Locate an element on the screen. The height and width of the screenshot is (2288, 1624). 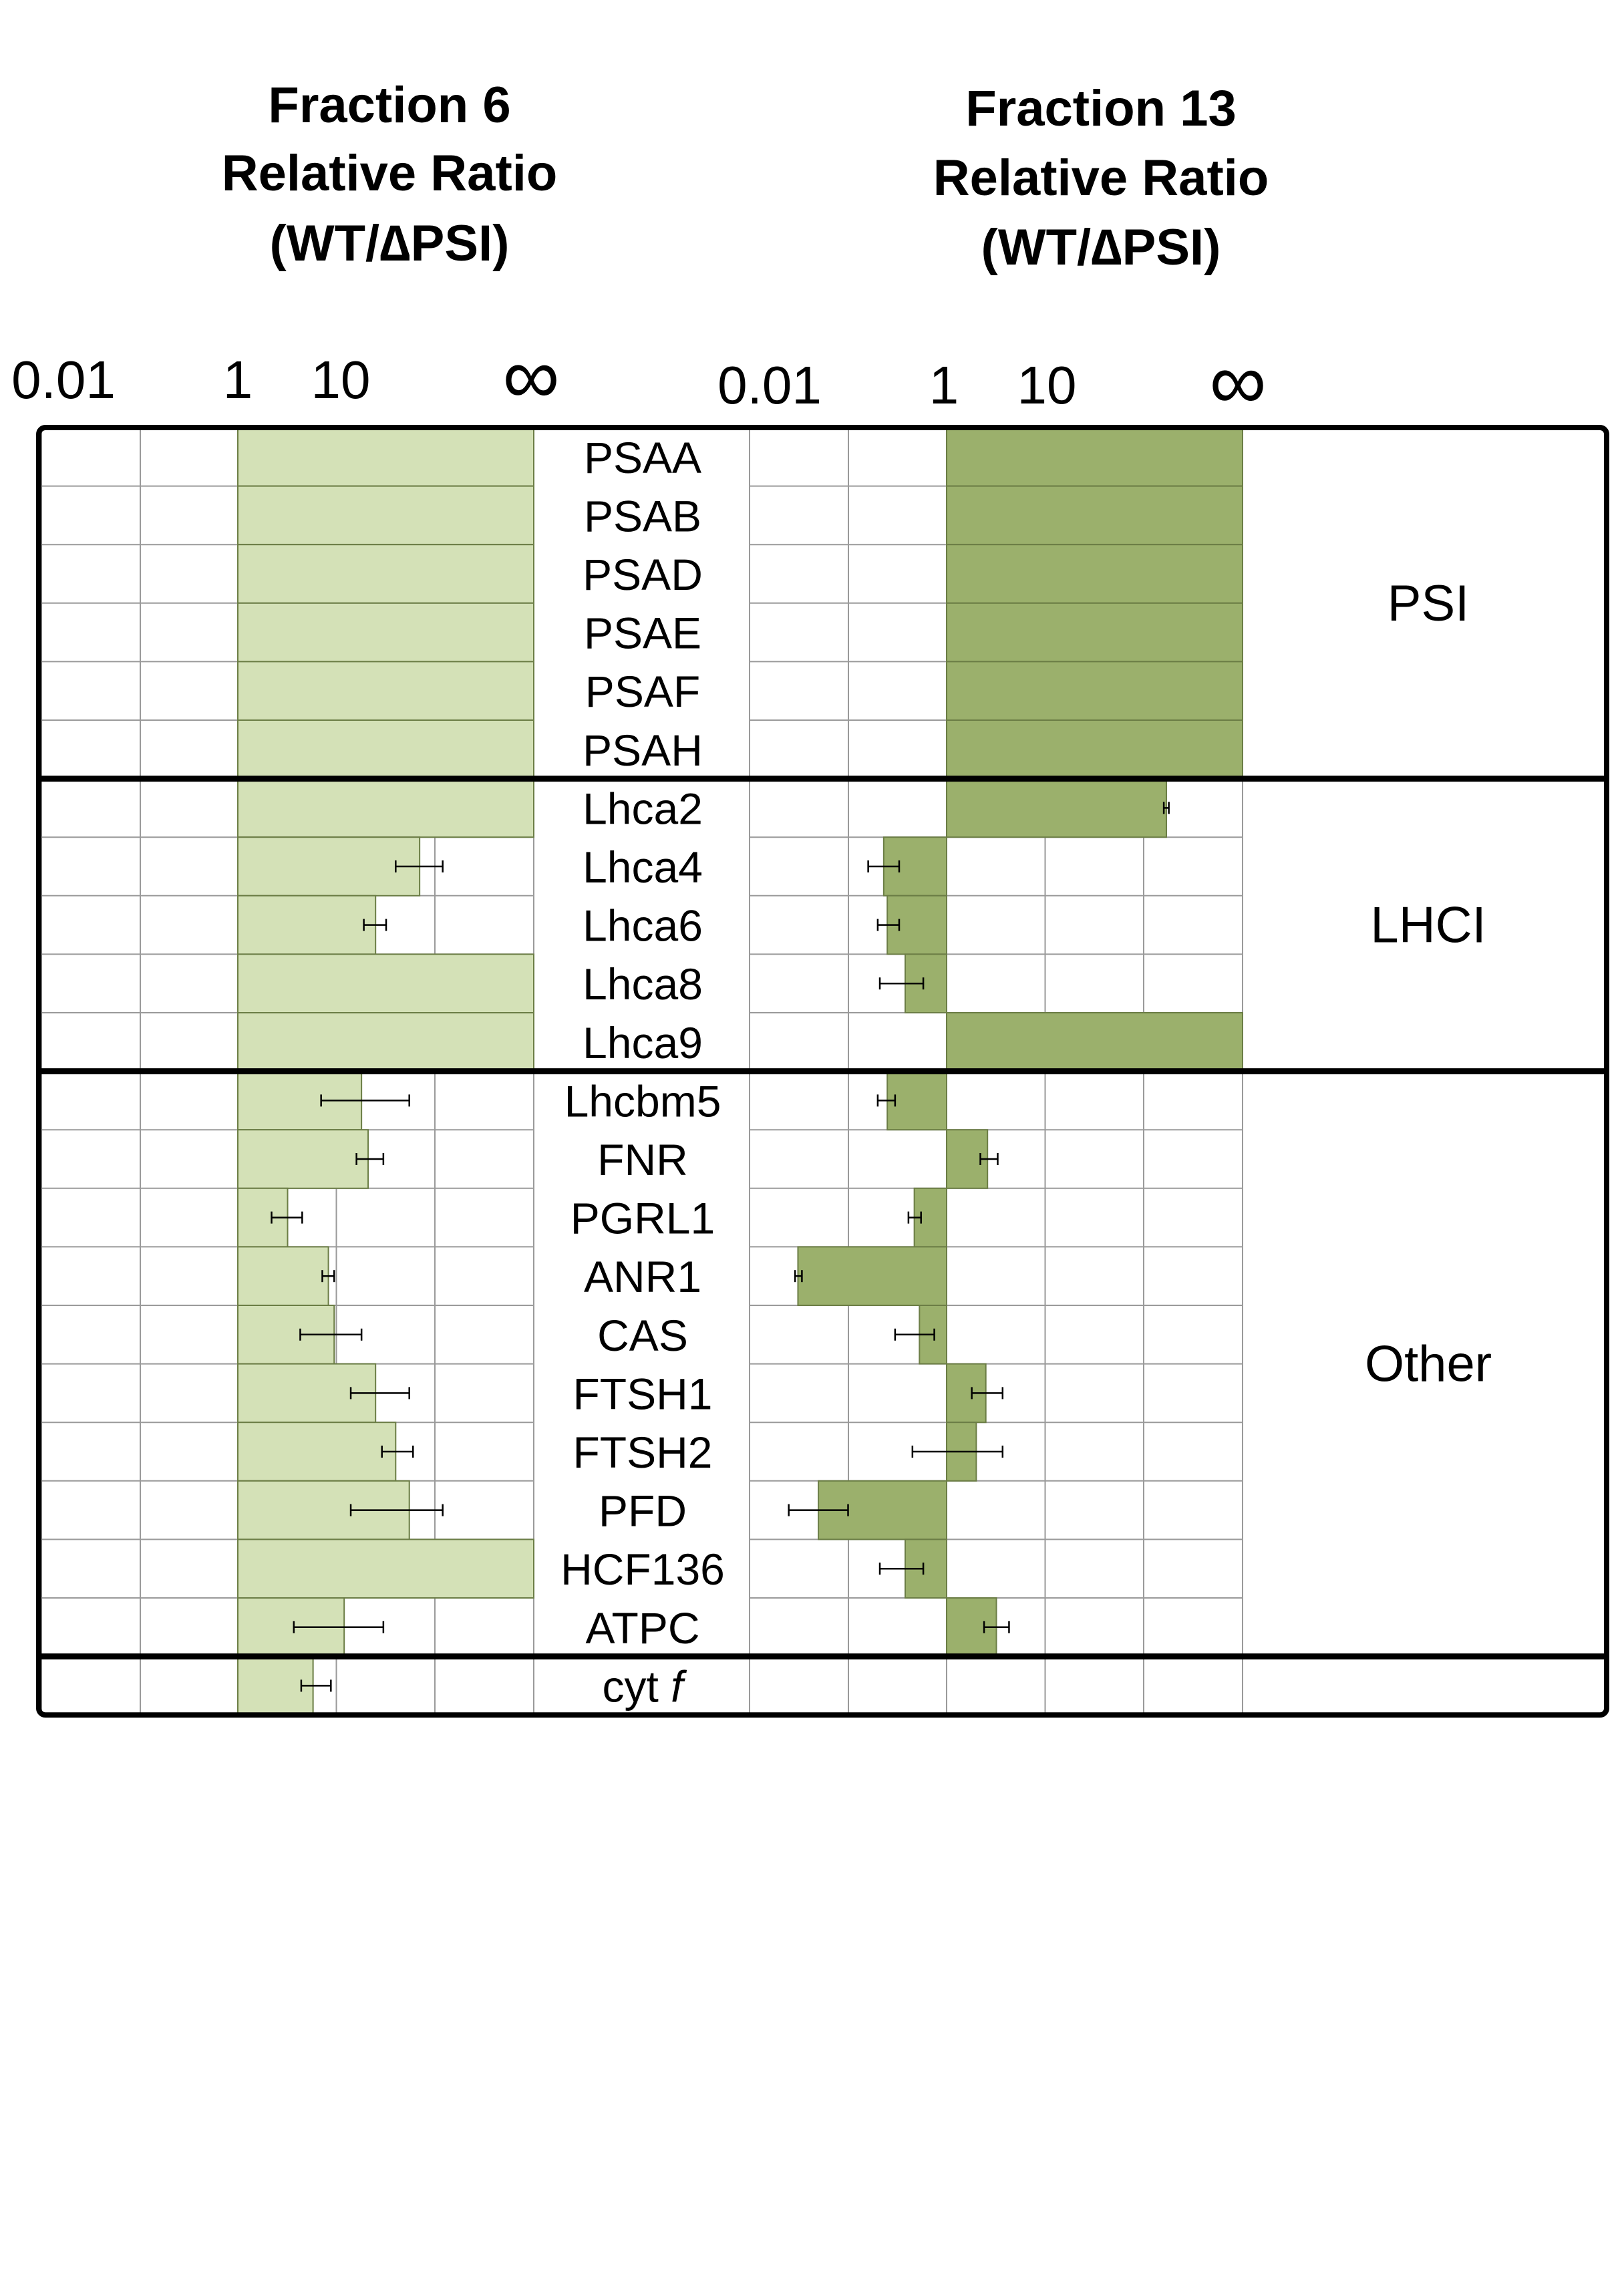
f13-tick-infinity: ∞ is located at coordinates (1238, 381).